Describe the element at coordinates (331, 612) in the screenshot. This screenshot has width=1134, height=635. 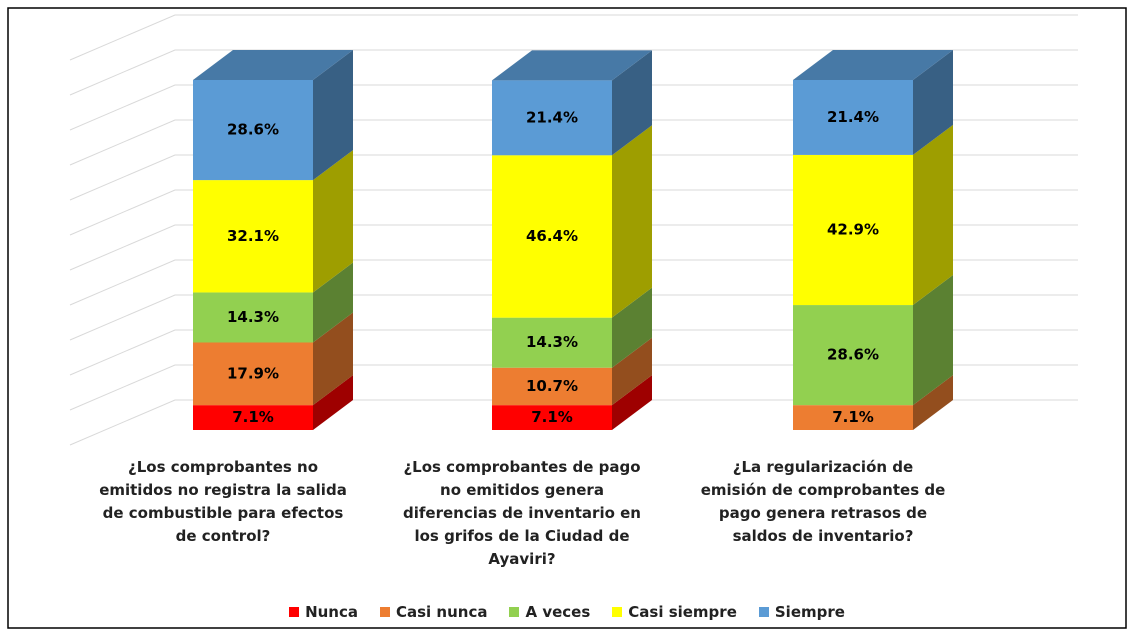
I see `legend-label: Nunca` at that location.